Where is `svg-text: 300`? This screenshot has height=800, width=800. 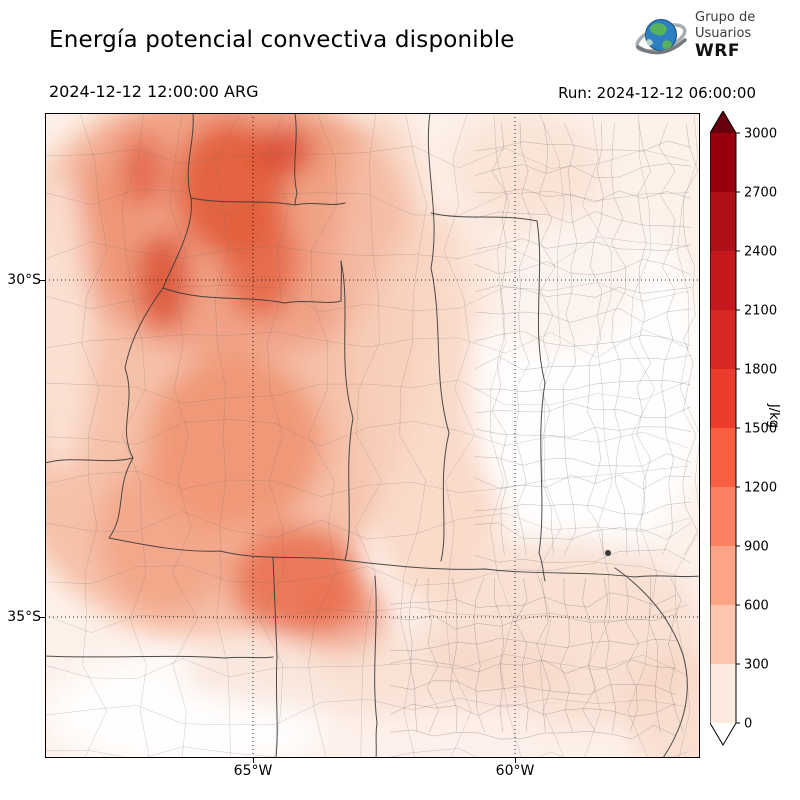
svg-text: 300 is located at coordinates (756, 665).